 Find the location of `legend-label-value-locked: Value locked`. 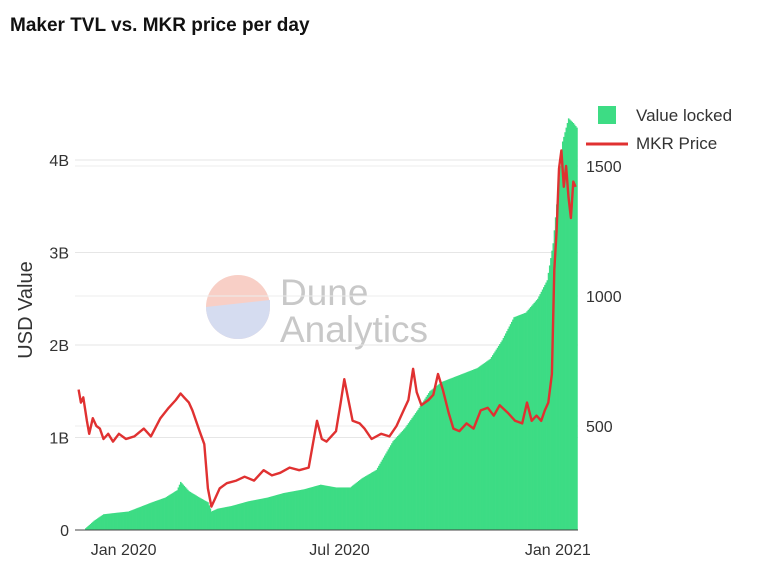

legend-label-value-locked: Value locked is located at coordinates (684, 115).